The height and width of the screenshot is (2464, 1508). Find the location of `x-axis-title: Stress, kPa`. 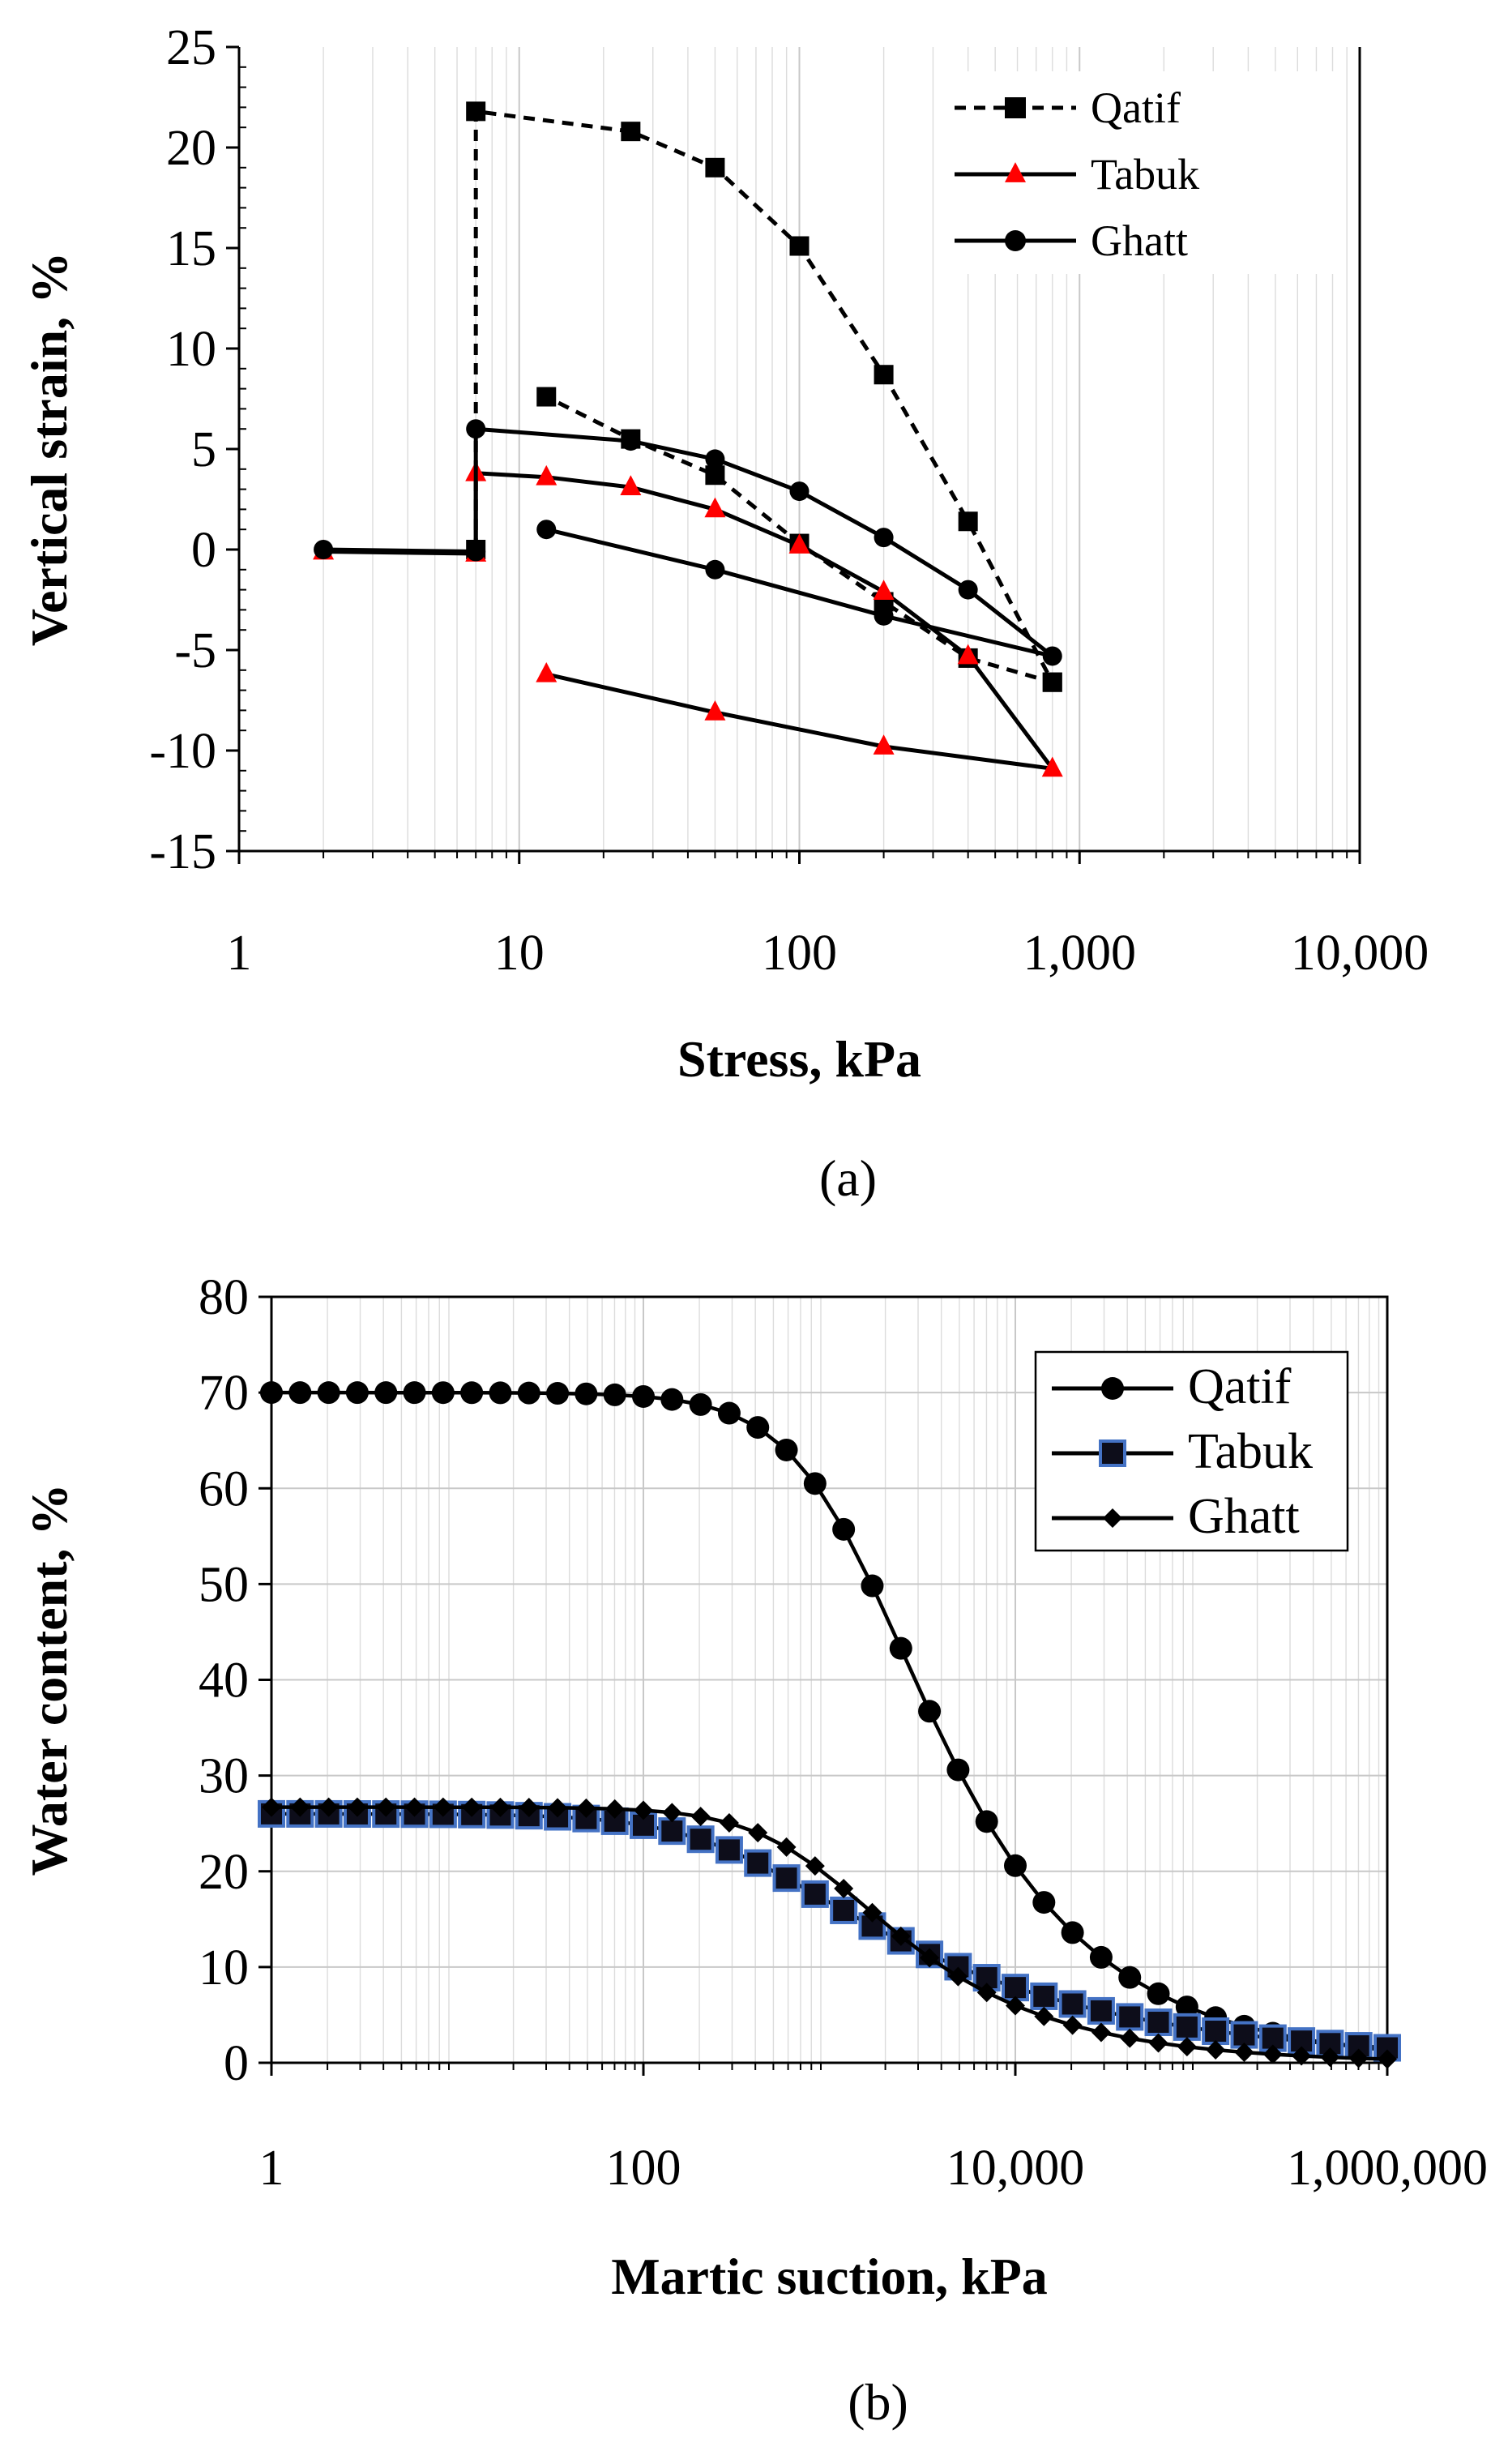

x-axis-title: Stress, kPa is located at coordinates (799, 1059).